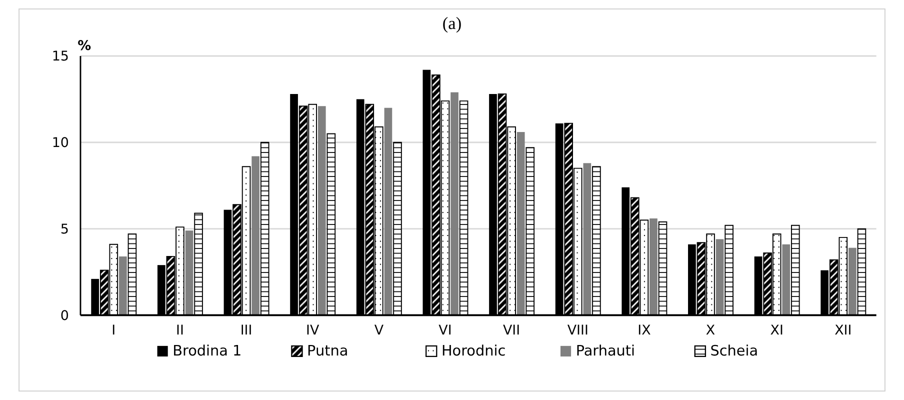 This screenshot has height=400, width=904. I want to click on y-tick-label: 10, so click(60, 144).